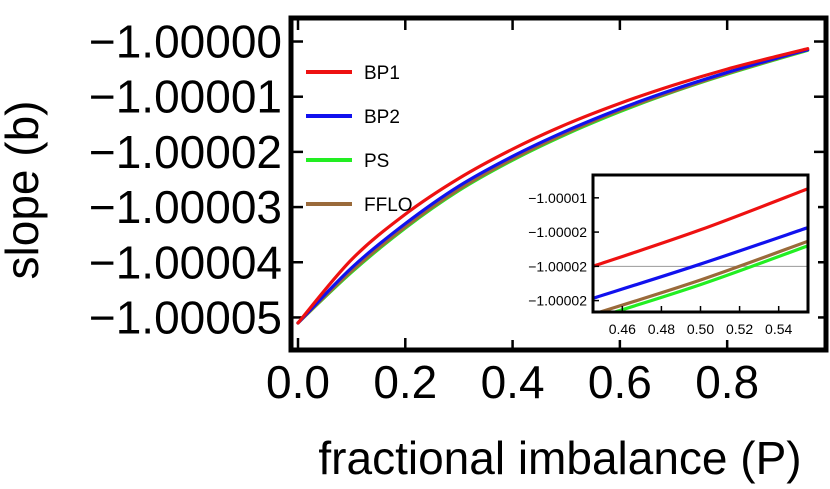 The width and height of the screenshot is (830, 489). Describe the element at coordinates (185, 42) in the screenshot. I see `y-tick-label: −1.00000` at that location.